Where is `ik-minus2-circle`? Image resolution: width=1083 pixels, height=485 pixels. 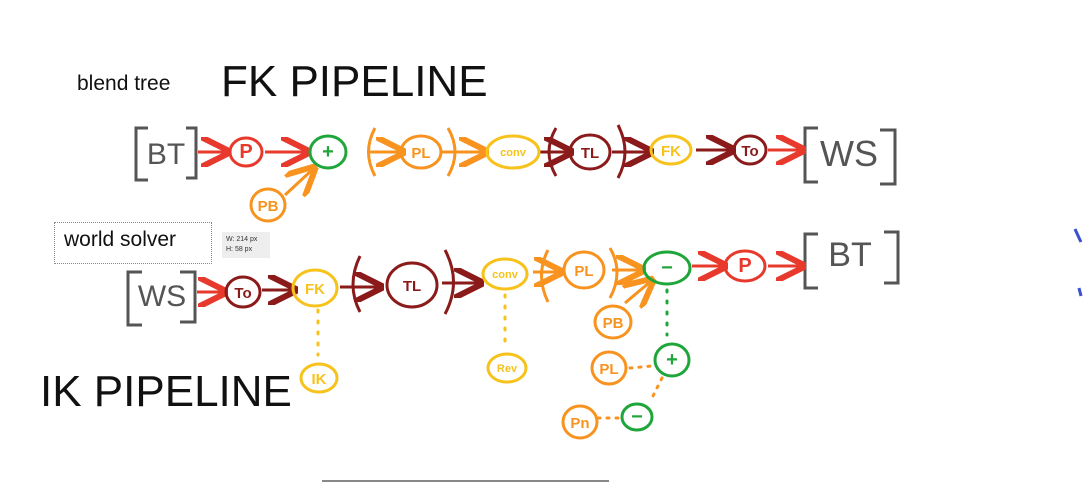
ik-minus2-circle is located at coordinates (637, 417).